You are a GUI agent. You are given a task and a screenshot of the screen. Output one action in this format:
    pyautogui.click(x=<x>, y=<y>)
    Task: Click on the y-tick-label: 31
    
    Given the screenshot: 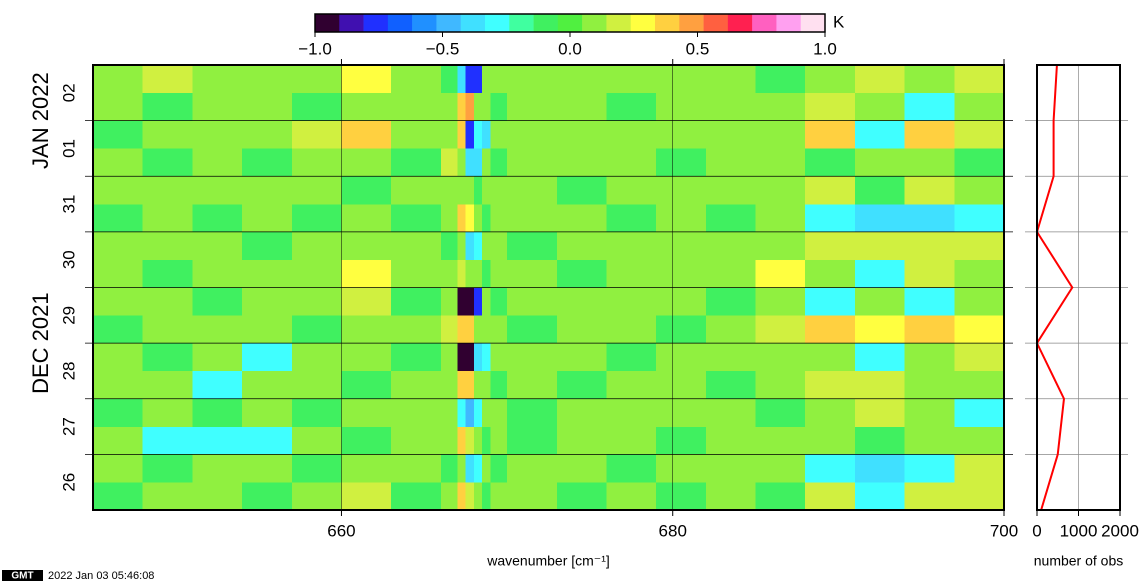 What is the action you would take?
    pyautogui.click(x=68, y=204)
    